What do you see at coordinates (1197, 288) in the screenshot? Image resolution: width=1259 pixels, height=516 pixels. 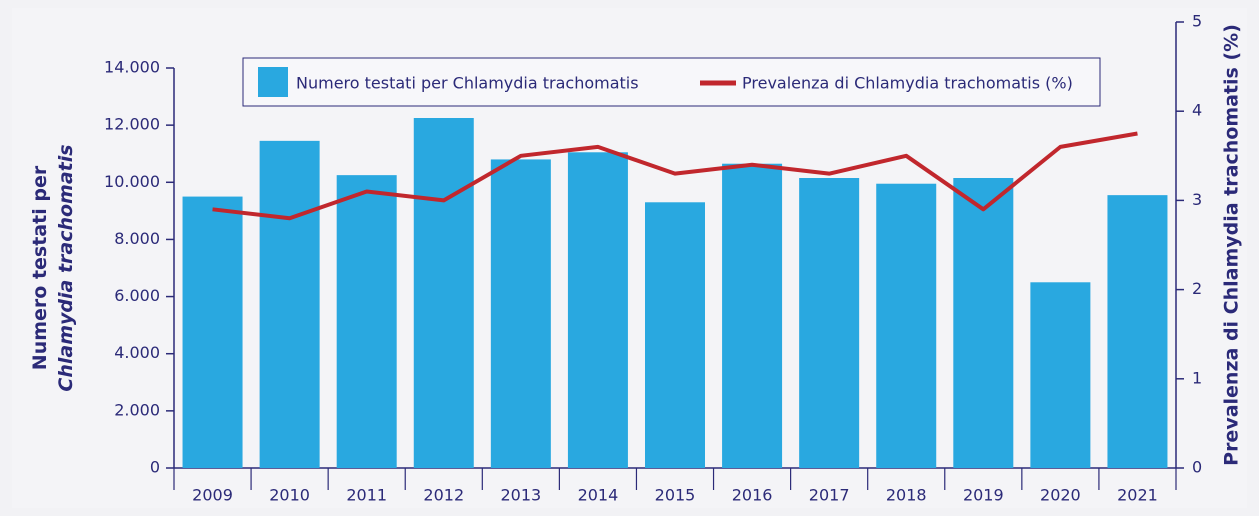 I see `y2-tick-label: 2` at bounding box center [1197, 288].